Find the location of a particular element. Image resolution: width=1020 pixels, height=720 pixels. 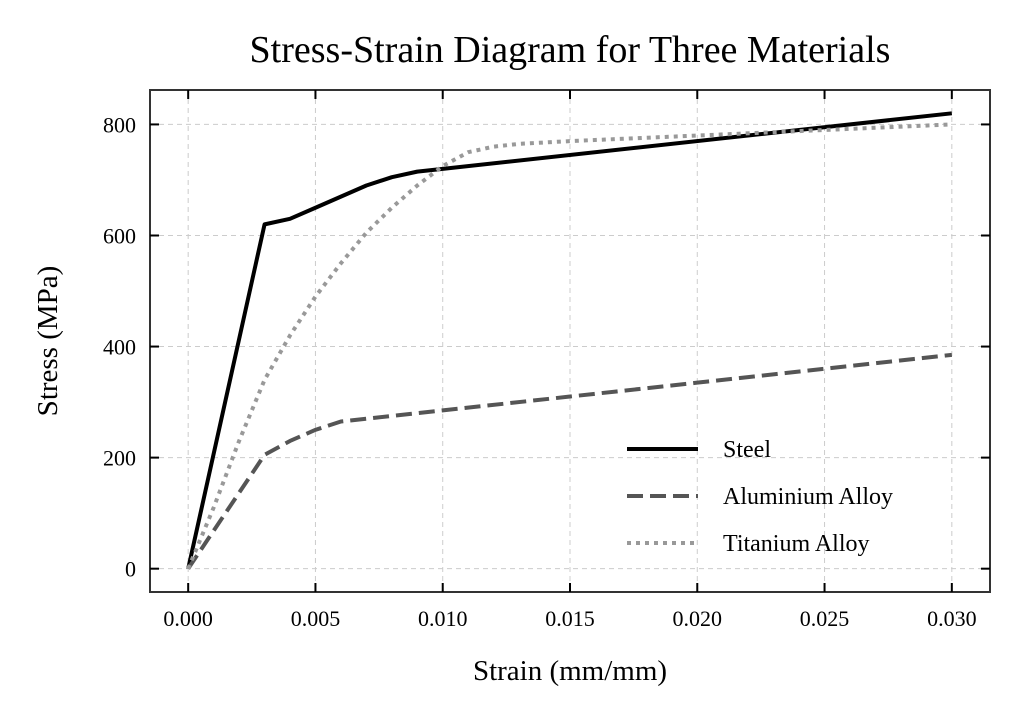

x-tick-label: 0.005 is located at coordinates (316, 618).